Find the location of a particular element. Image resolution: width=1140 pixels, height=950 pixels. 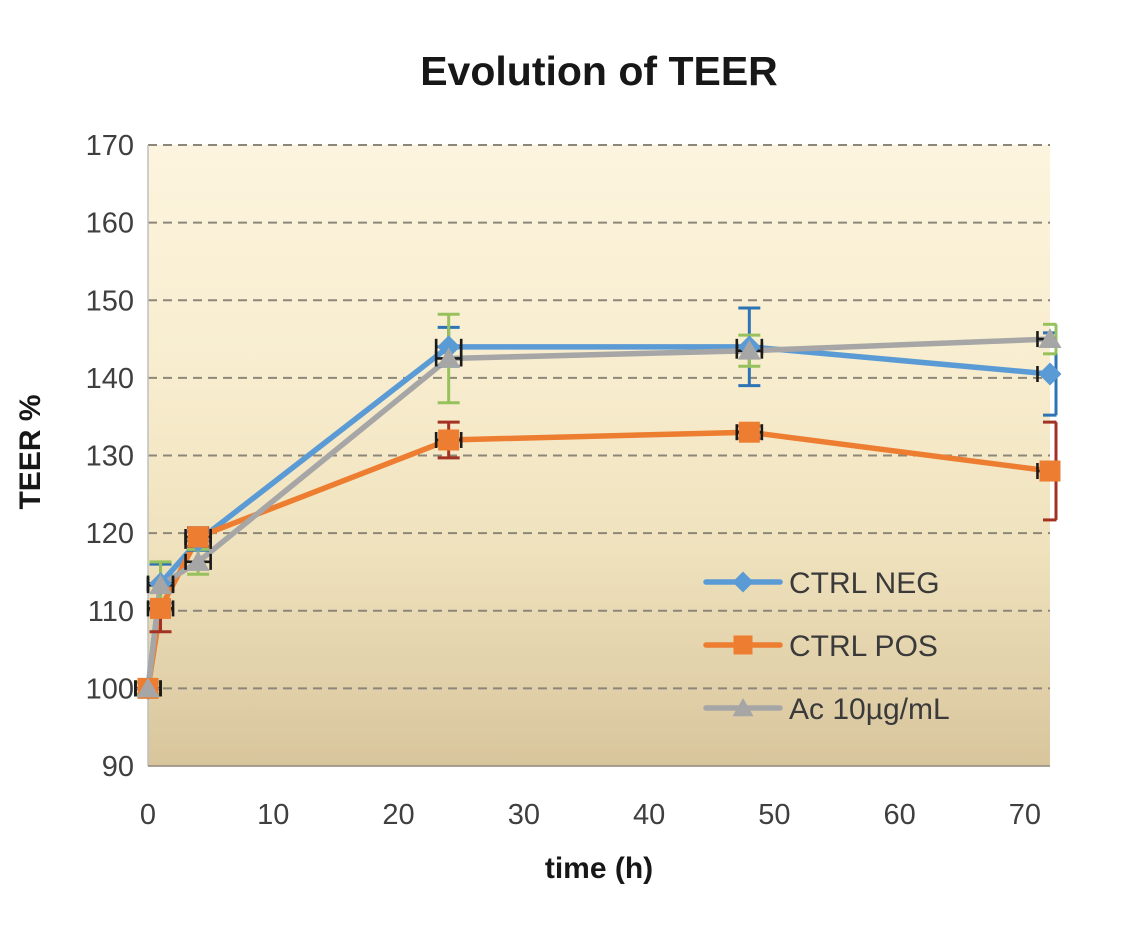

y-tick-110: 110 is located at coordinates (111, 612).